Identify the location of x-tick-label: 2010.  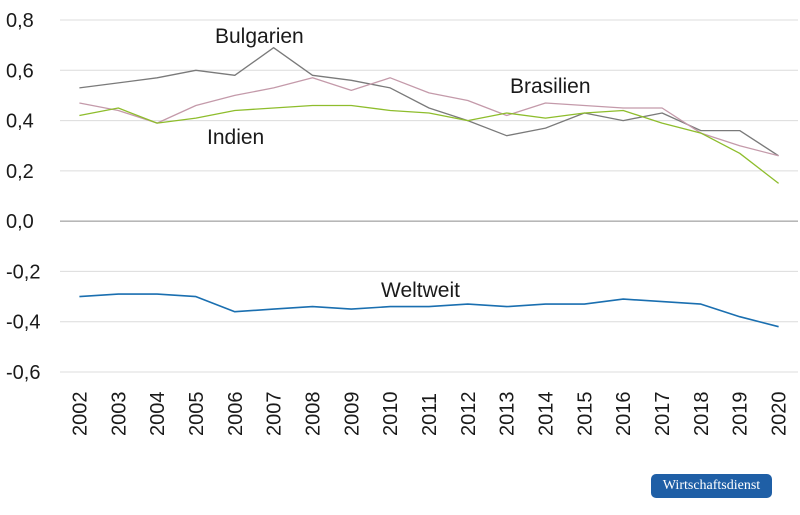
(391, 414).